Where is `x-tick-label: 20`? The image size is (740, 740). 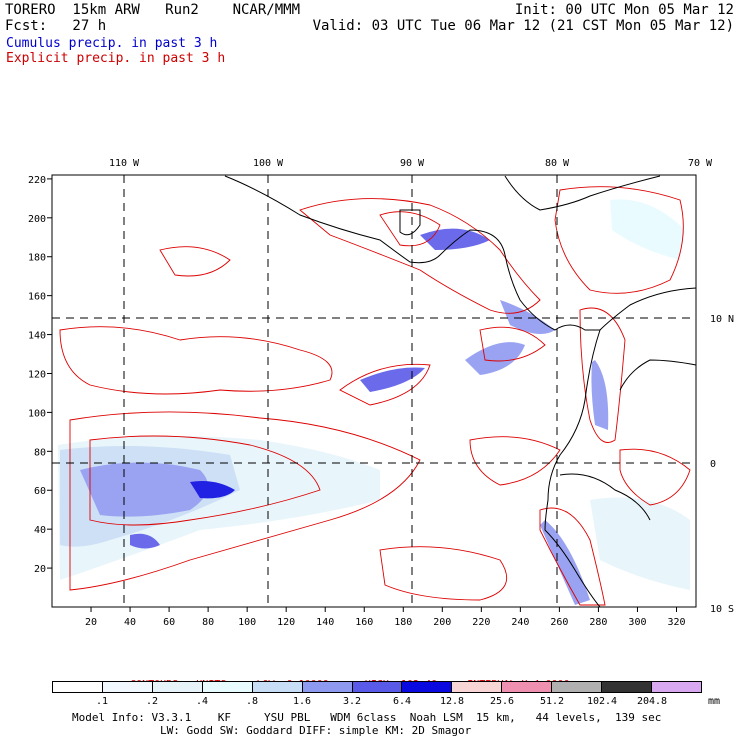
x-tick-label: 20 is located at coordinates (91, 622).